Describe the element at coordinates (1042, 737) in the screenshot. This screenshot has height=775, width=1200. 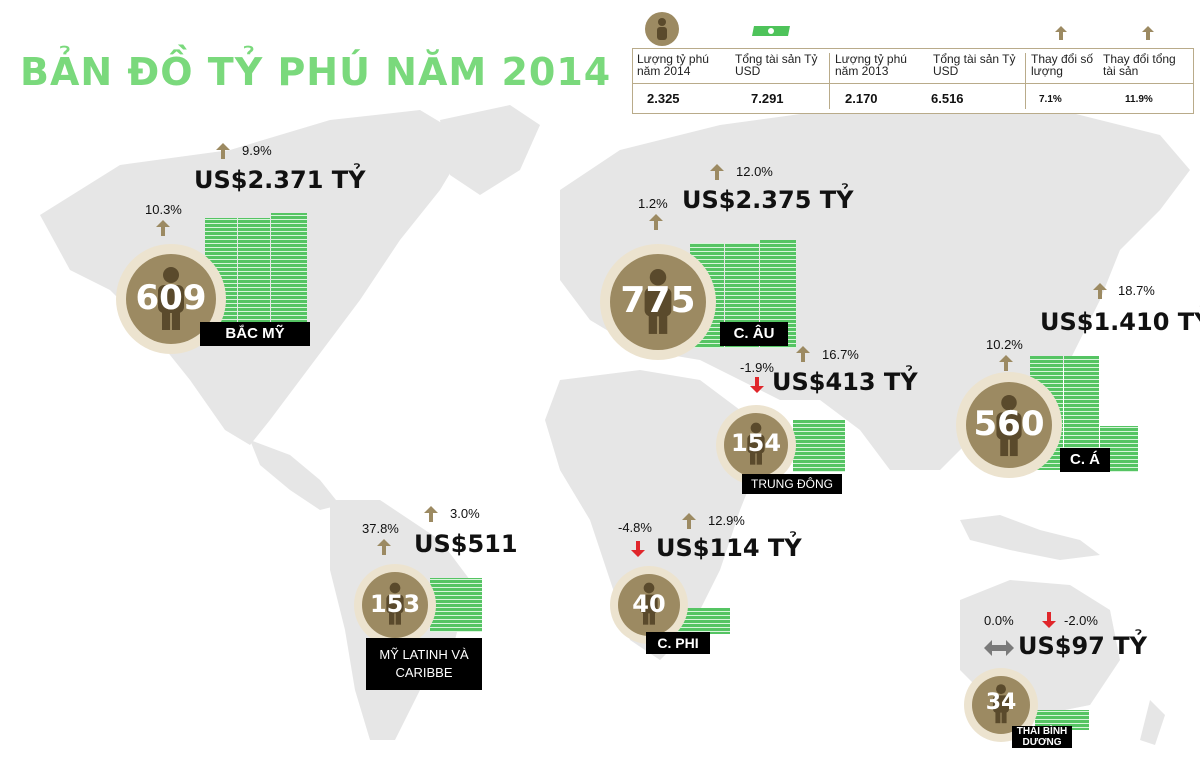
I see `region-label: THÁI BÌNH DƯƠNG` at that location.